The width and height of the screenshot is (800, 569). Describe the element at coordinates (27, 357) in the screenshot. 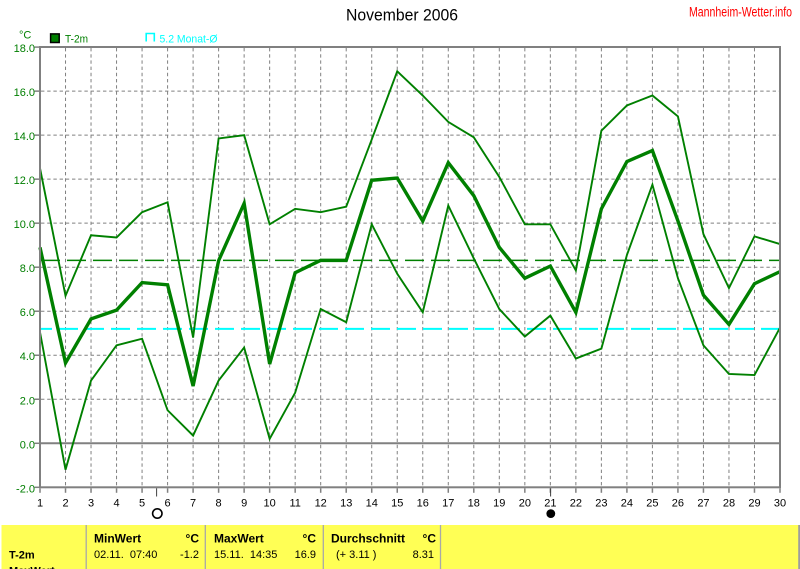

I see `svg-text: 4.0` at that location.